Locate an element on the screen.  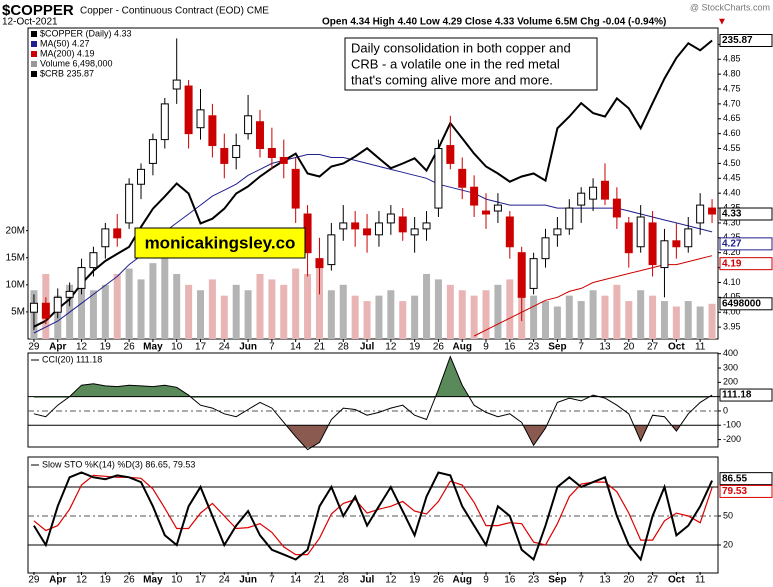
y-tick-label: 200 is located at coordinates (730, 382).